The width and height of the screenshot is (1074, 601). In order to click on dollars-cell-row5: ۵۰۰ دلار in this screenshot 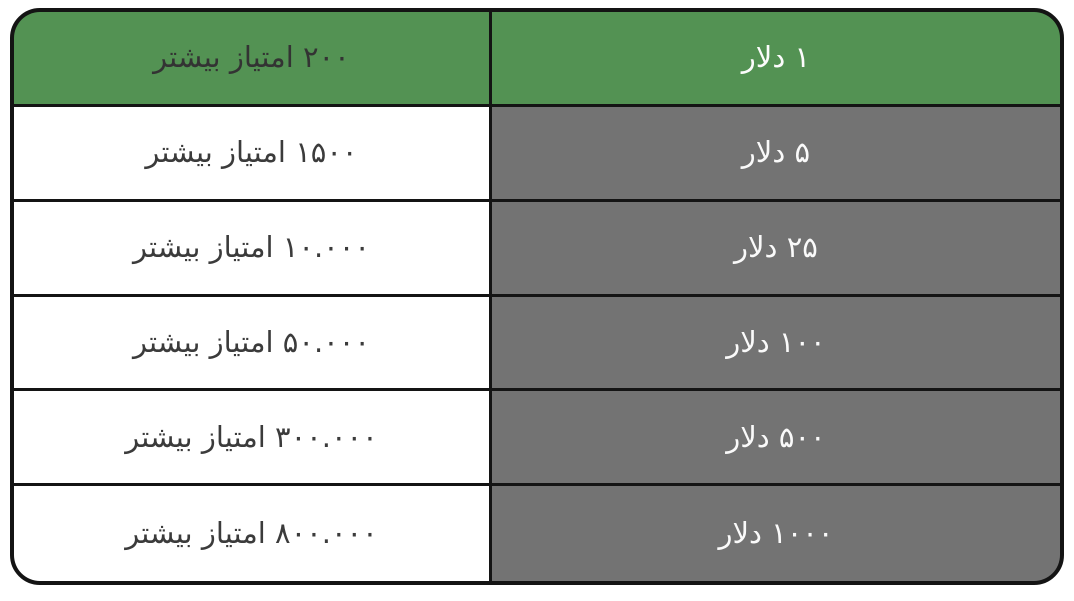, I will do `click(774, 439)`.